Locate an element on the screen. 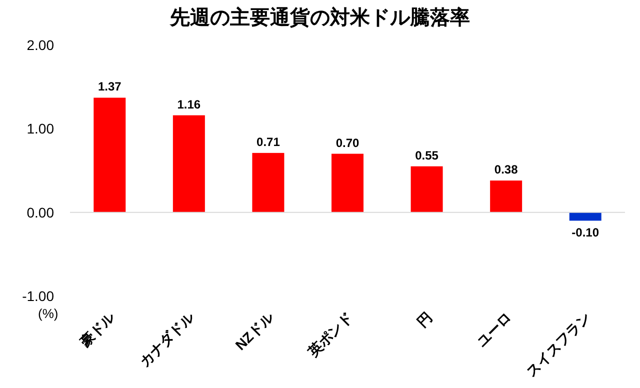 The width and height of the screenshot is (640, 388). y-tick-label: 1.00 is located at coordinates (40, 128).